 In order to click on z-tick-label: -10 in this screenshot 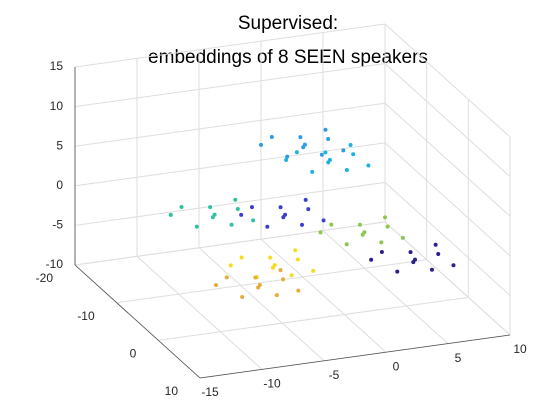, I will do `click(55, 264)`.